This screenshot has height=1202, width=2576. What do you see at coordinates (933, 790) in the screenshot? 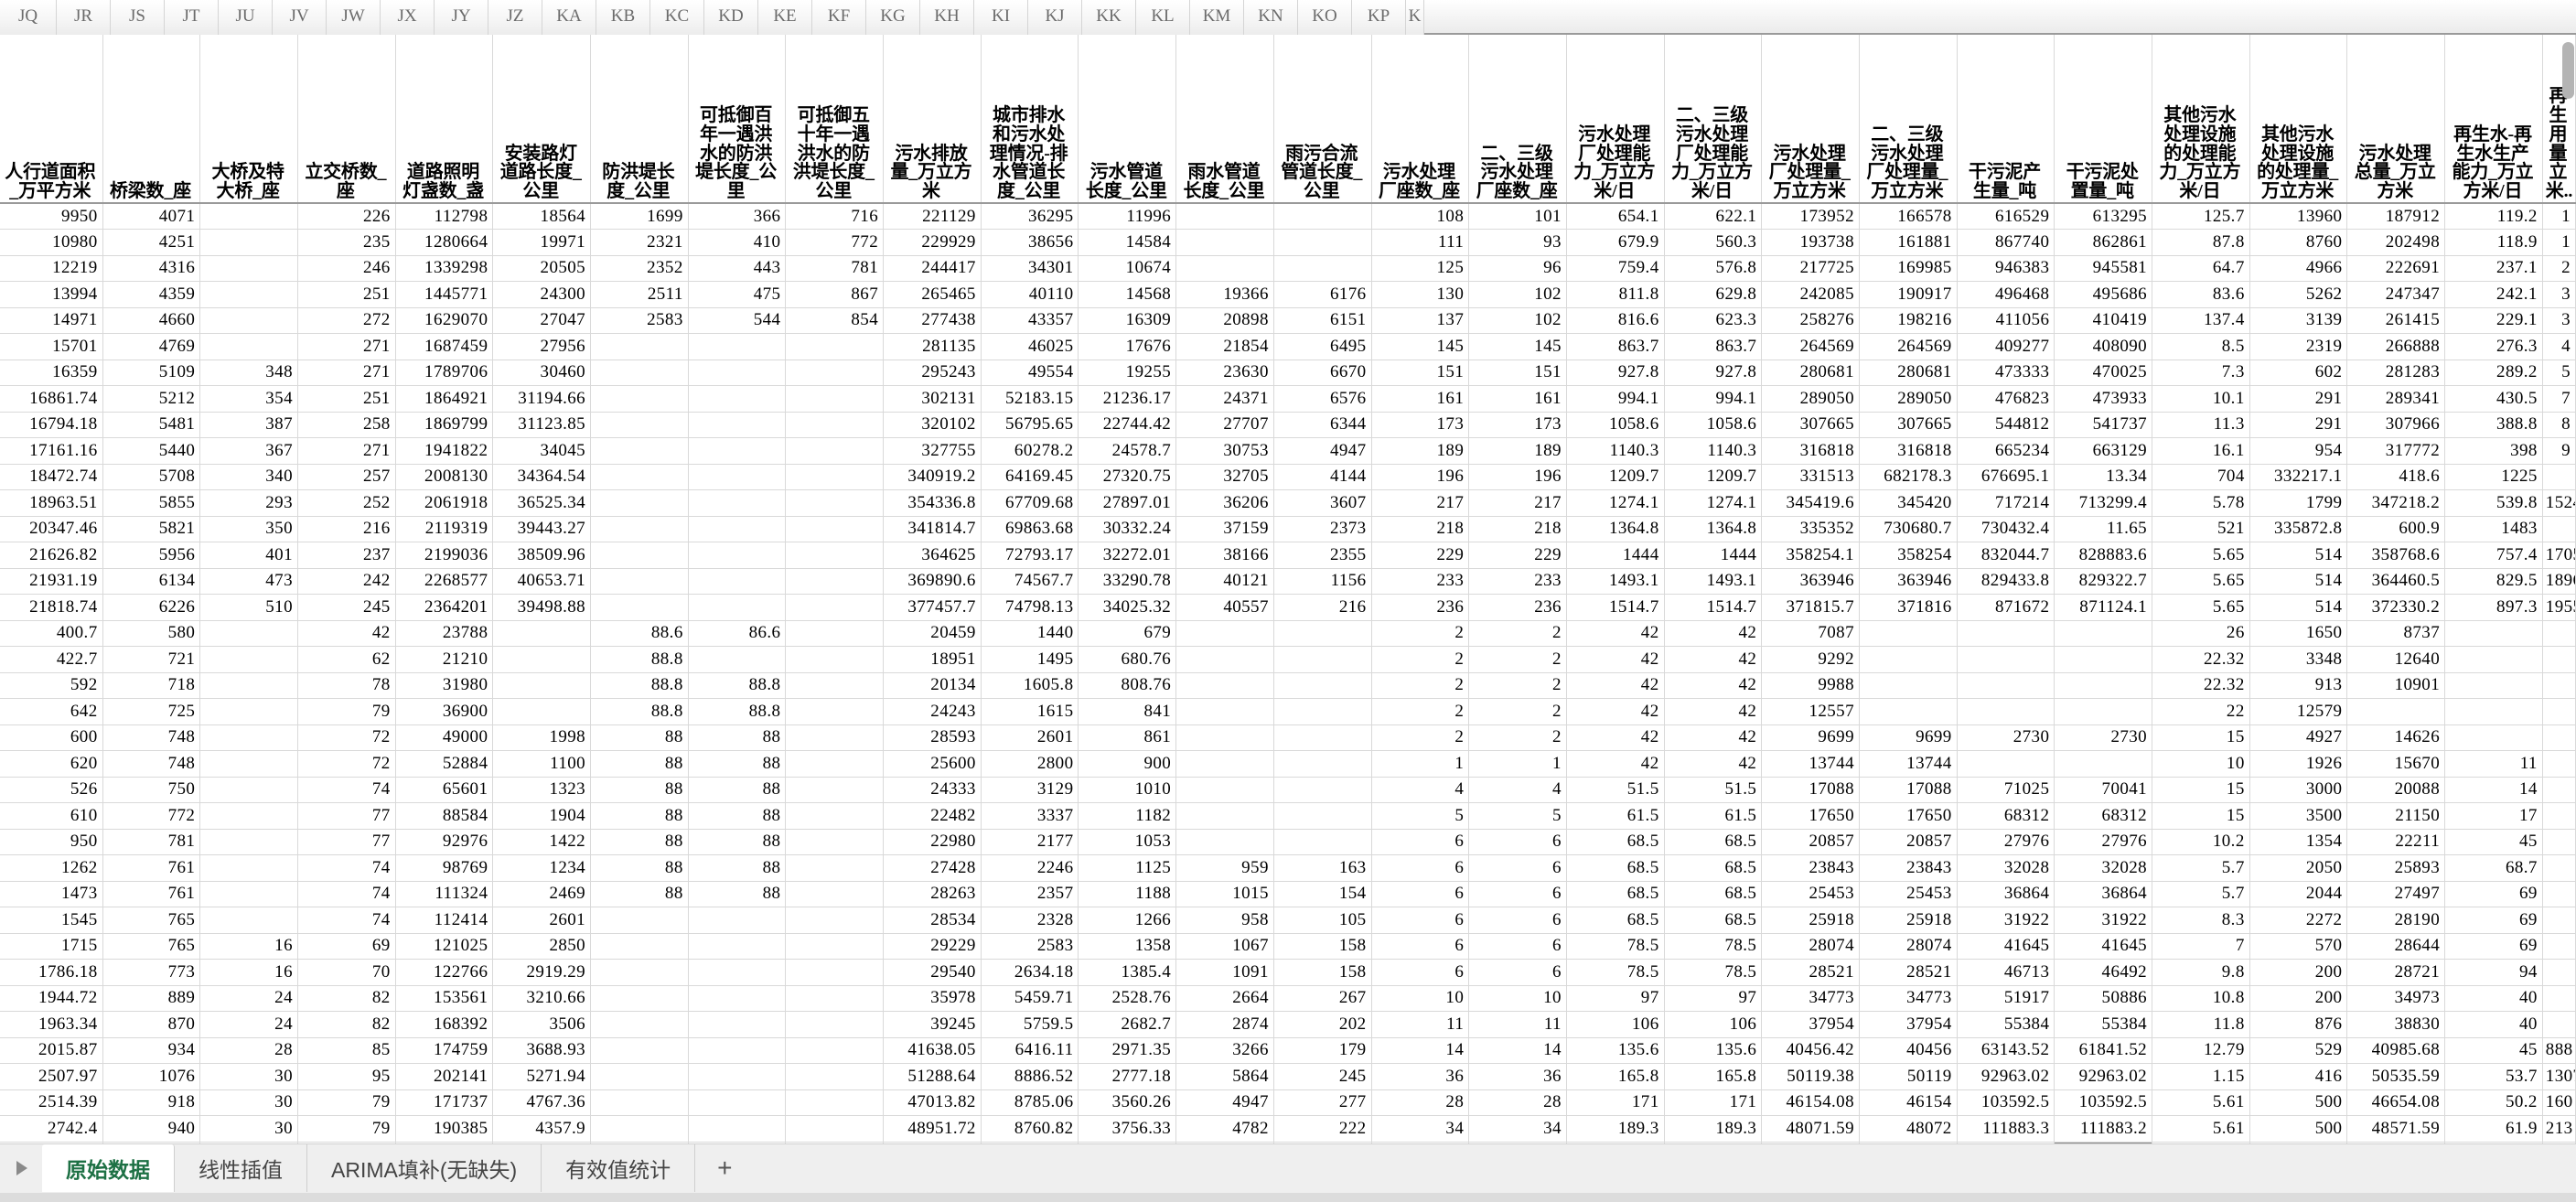
I see `cell-JZ-23: 24333` at bounding box center [933, 790].